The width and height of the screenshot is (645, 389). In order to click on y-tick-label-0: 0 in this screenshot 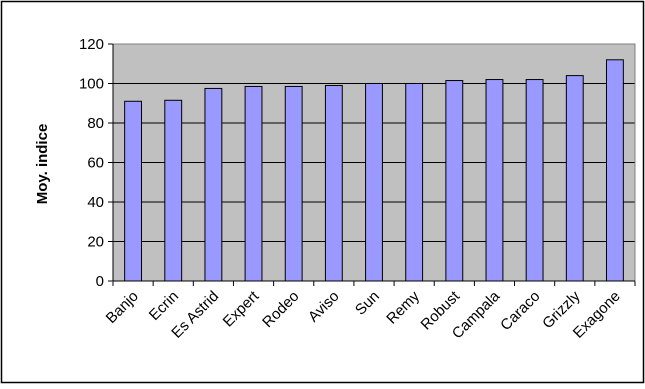, I will do `click(100, 281)`.